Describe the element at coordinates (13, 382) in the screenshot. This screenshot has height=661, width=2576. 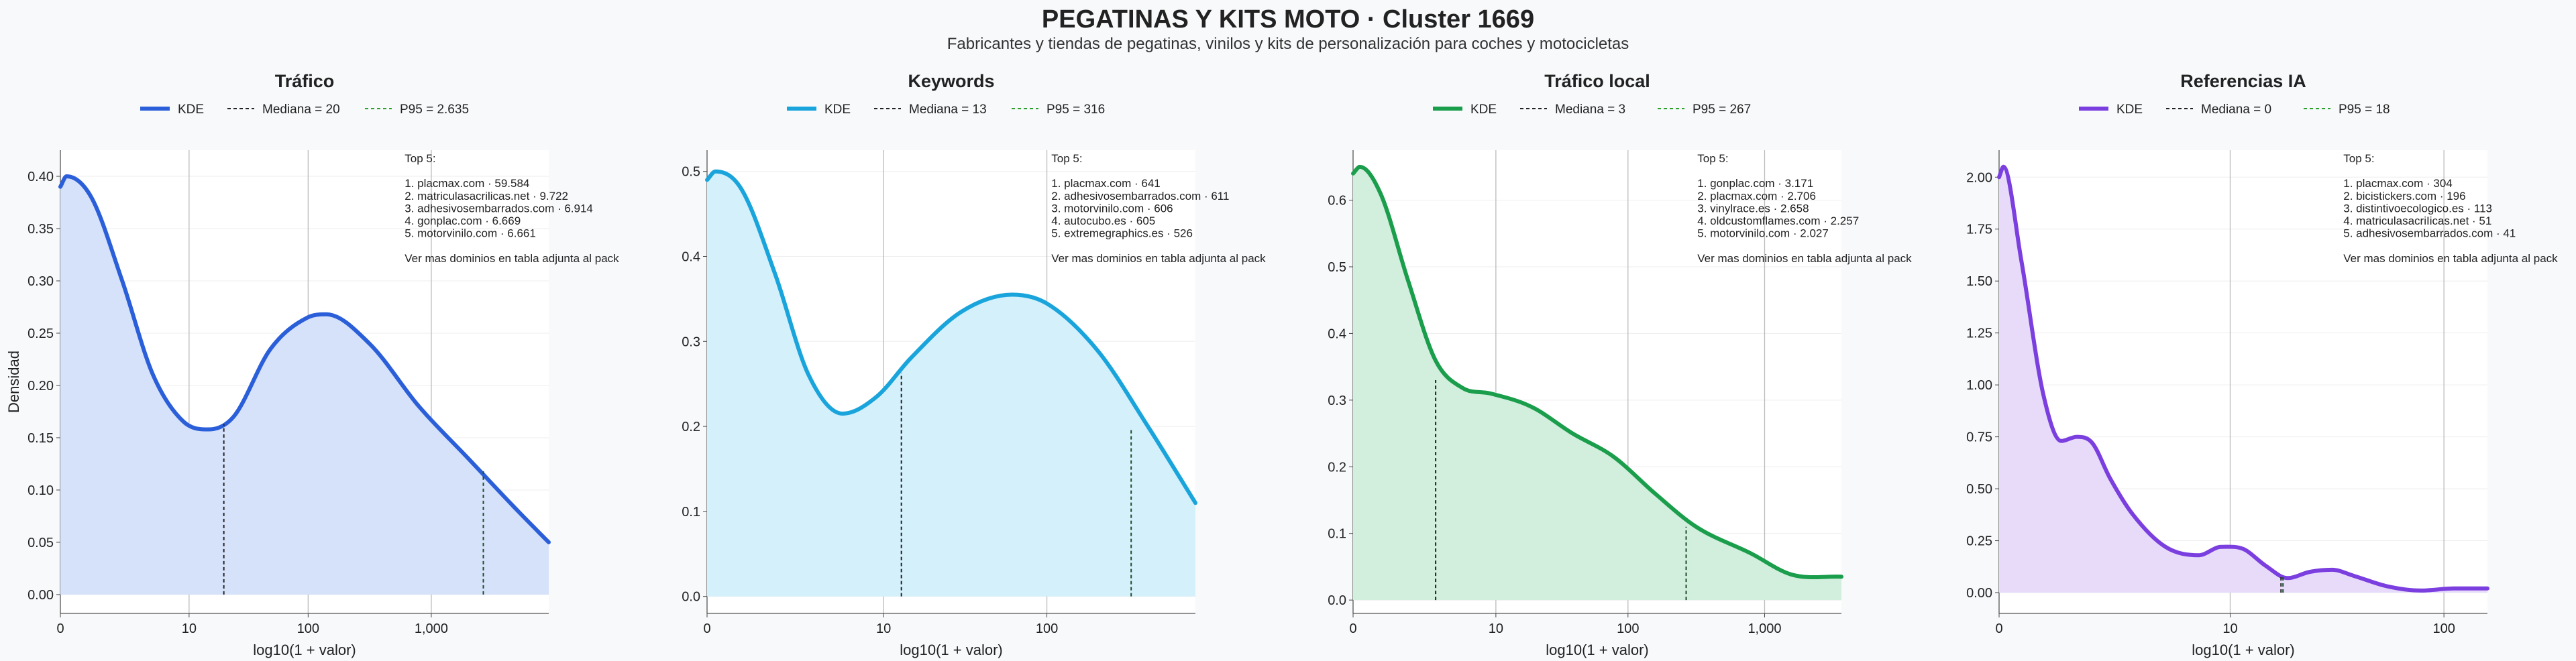
I see `y-axis-label: Densidad` at that location.